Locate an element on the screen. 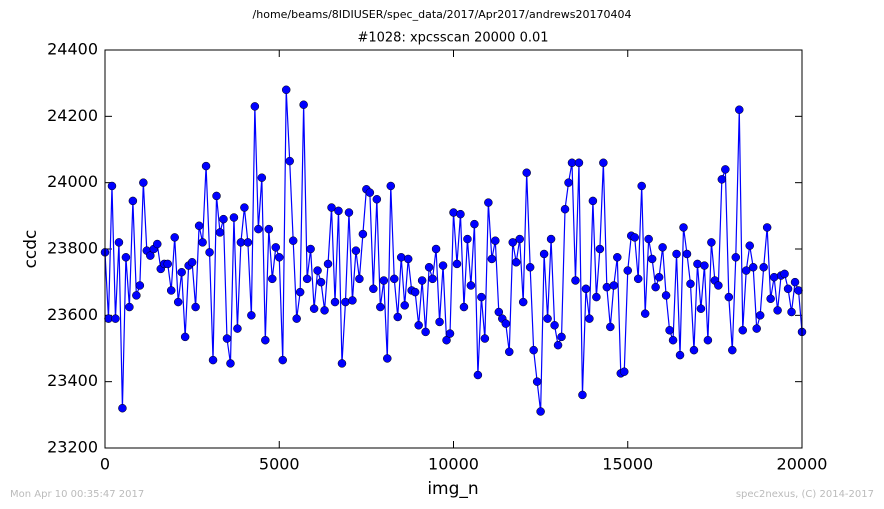 The width and height of the screenshot is (884, 509). y-tick-label: 24400 is located at coordinates (72, 49).